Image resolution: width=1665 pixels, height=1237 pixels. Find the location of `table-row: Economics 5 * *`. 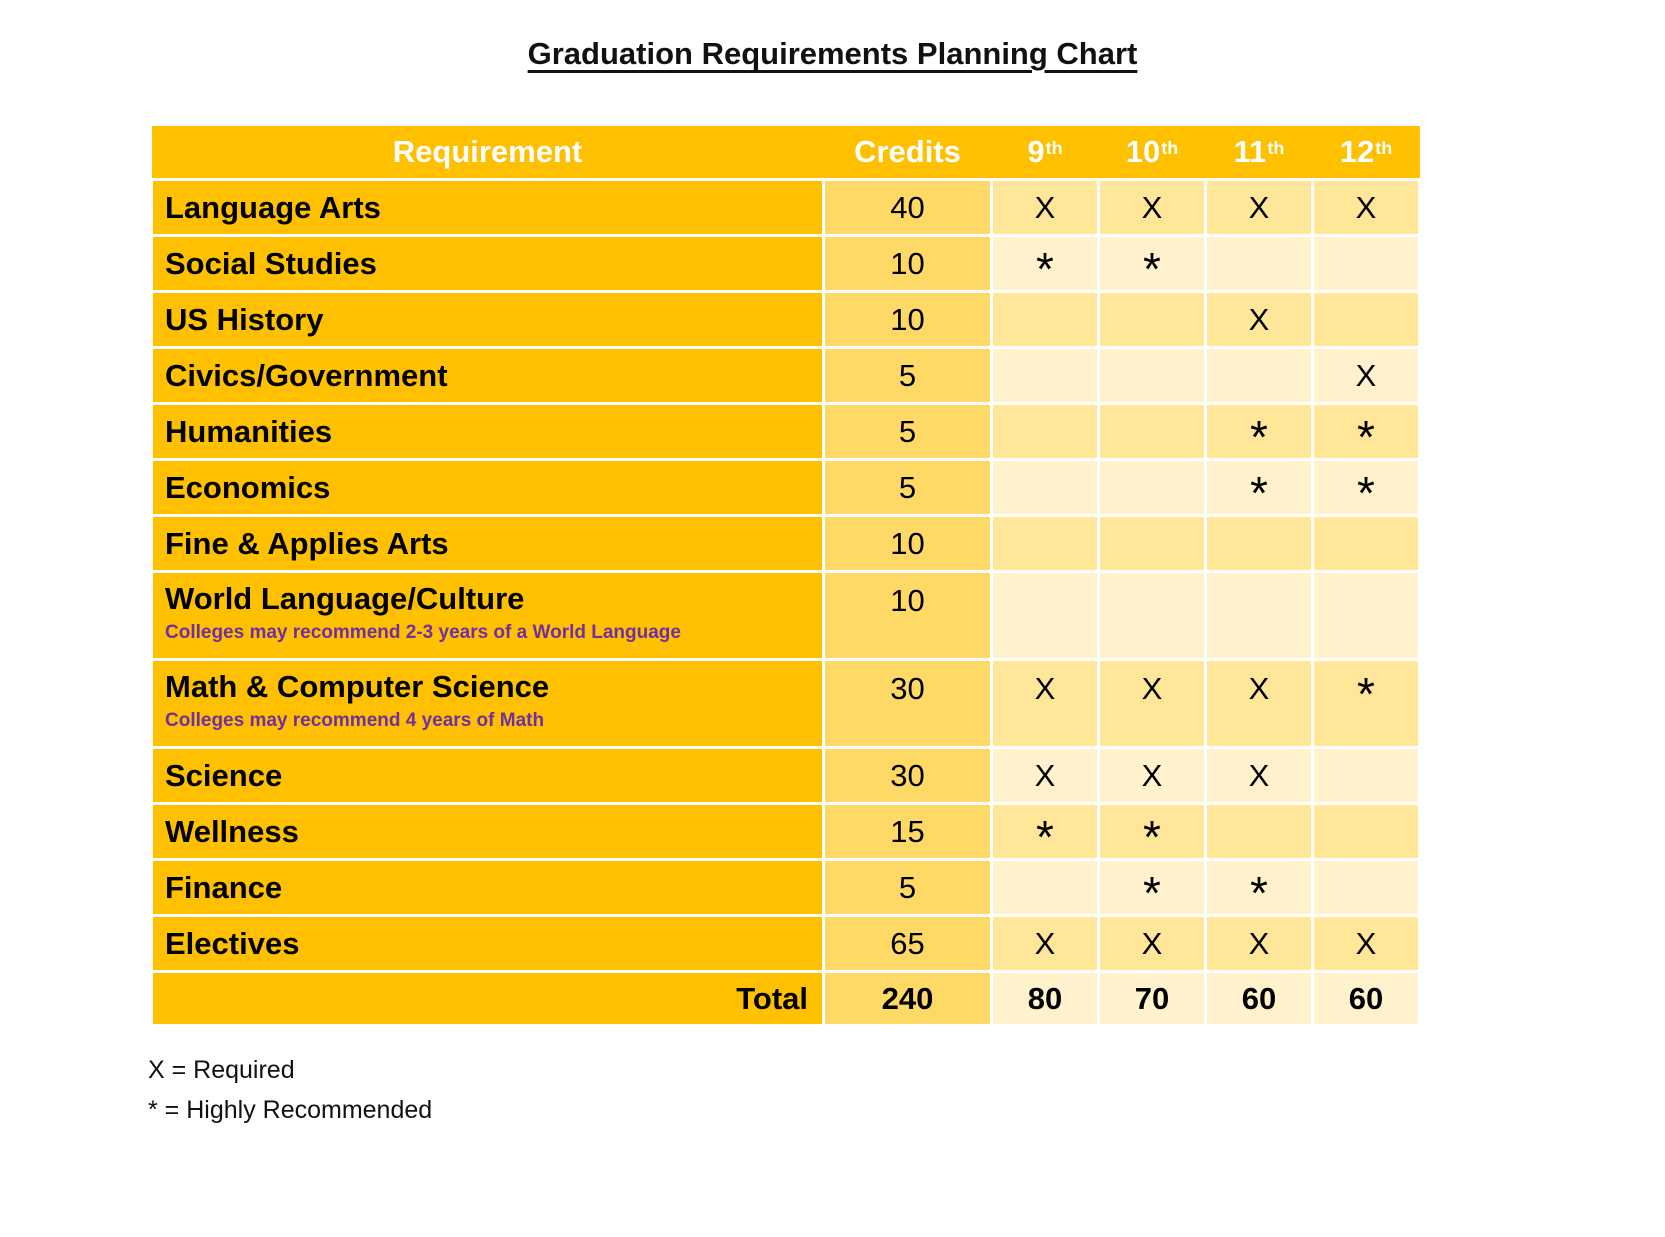

table-row: Economics 5 * * is located at coordinates (785, 487).